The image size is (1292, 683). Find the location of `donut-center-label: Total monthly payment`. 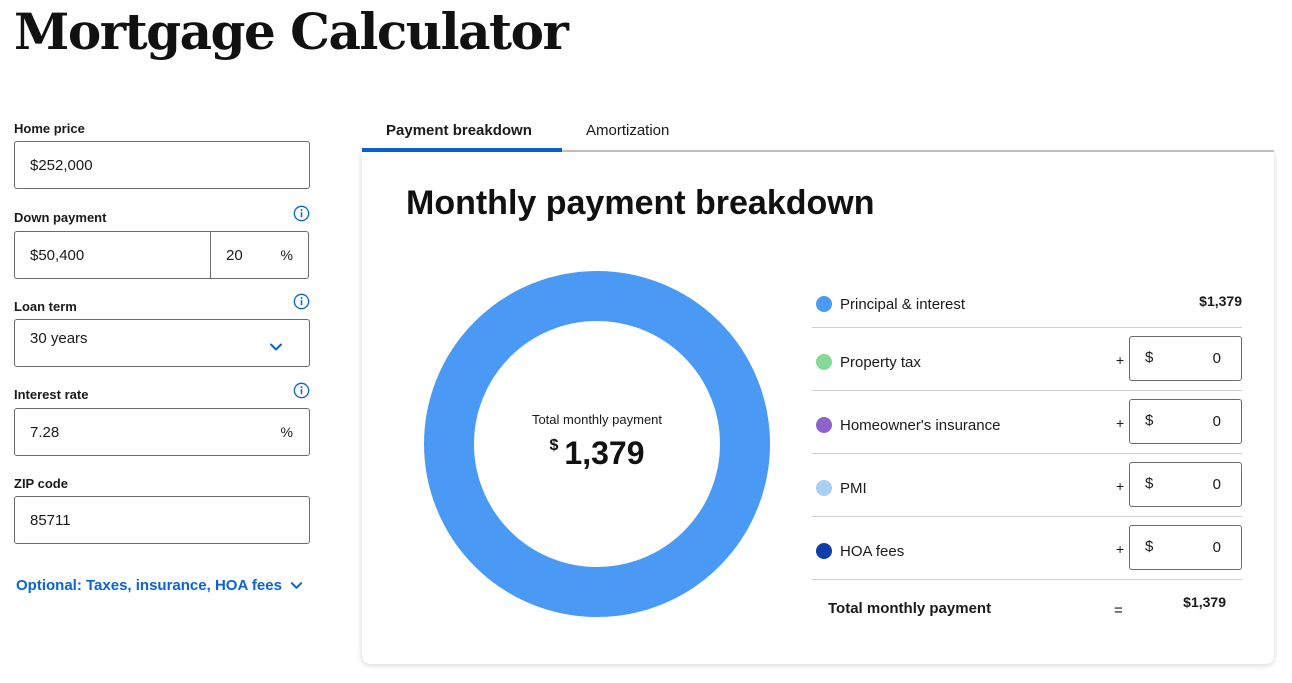

donut-center-label: Total monthly payment is located at coordinates (597, 419).